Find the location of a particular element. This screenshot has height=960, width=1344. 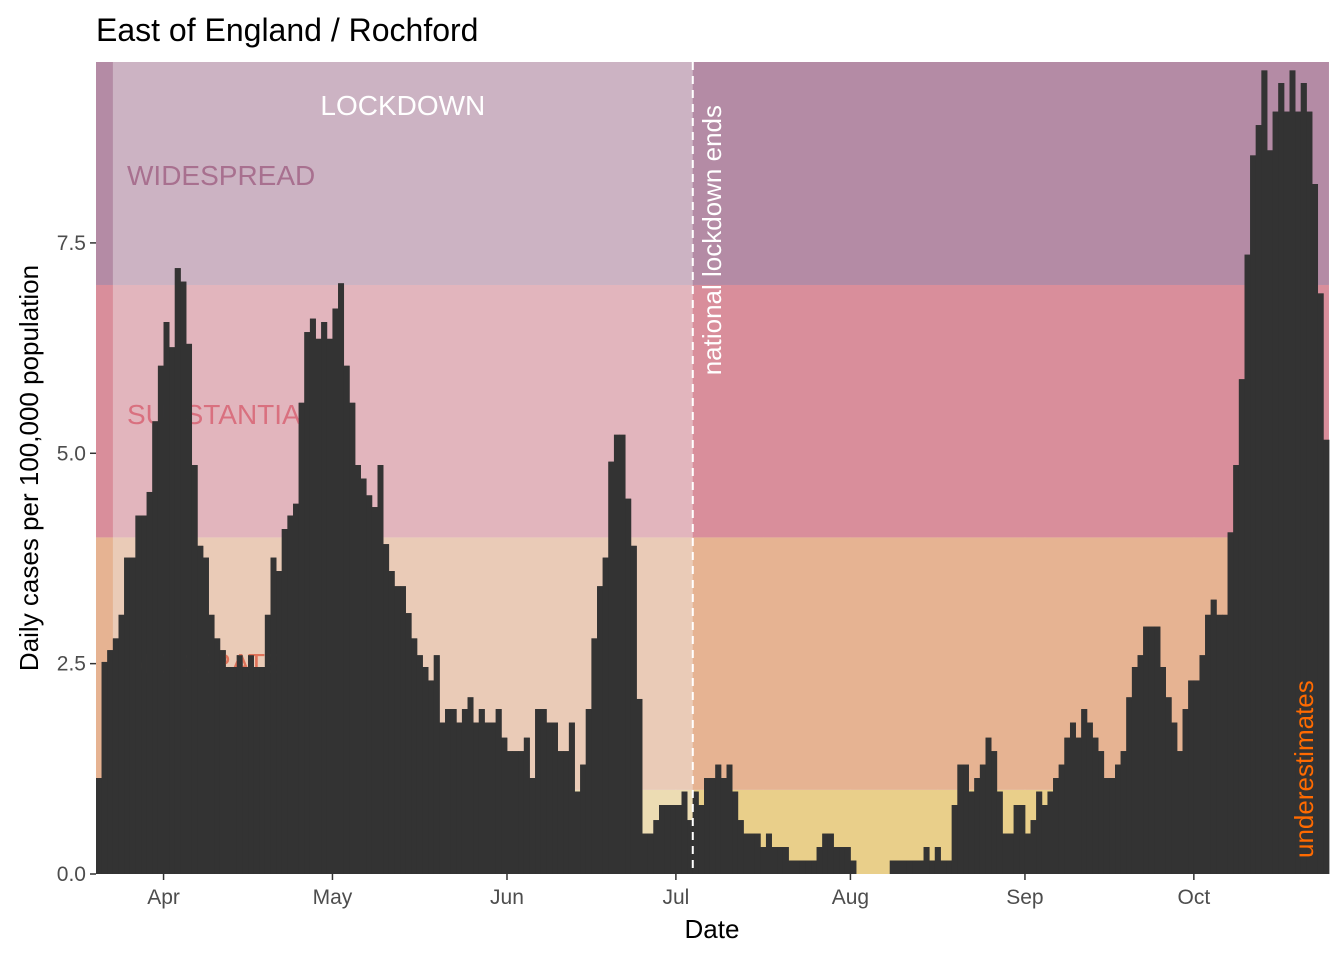

y-tick-label: 2.5 is located at coordinates (71, 664).